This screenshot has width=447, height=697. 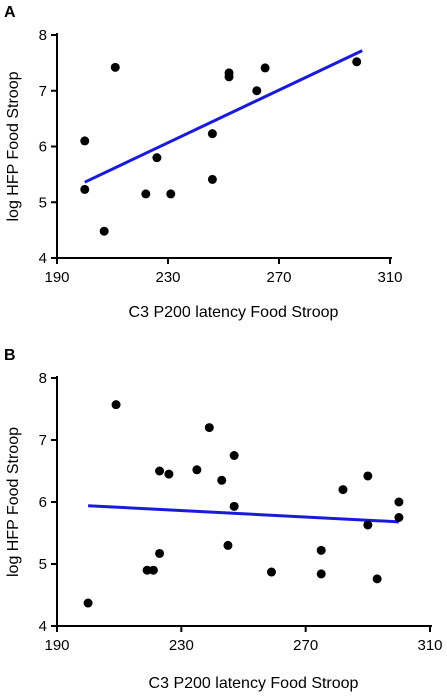 What do you see at coordinates (234, 312) in the screenshot?
I see `panel-a-x-axis-title: C3 P200 latency Food Stroop` at bounding box center [234, 312].